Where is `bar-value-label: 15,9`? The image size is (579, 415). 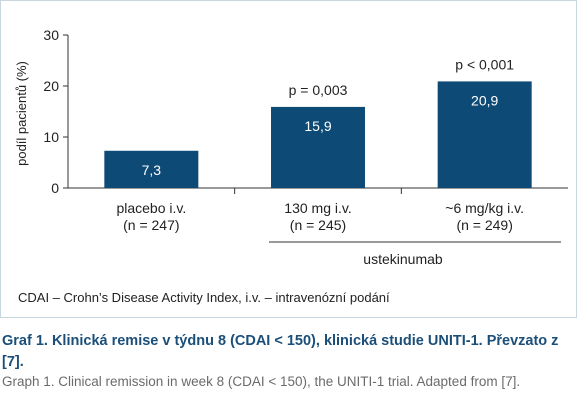 bar-value-label: 15,9 is located at coordinates (317, 126).